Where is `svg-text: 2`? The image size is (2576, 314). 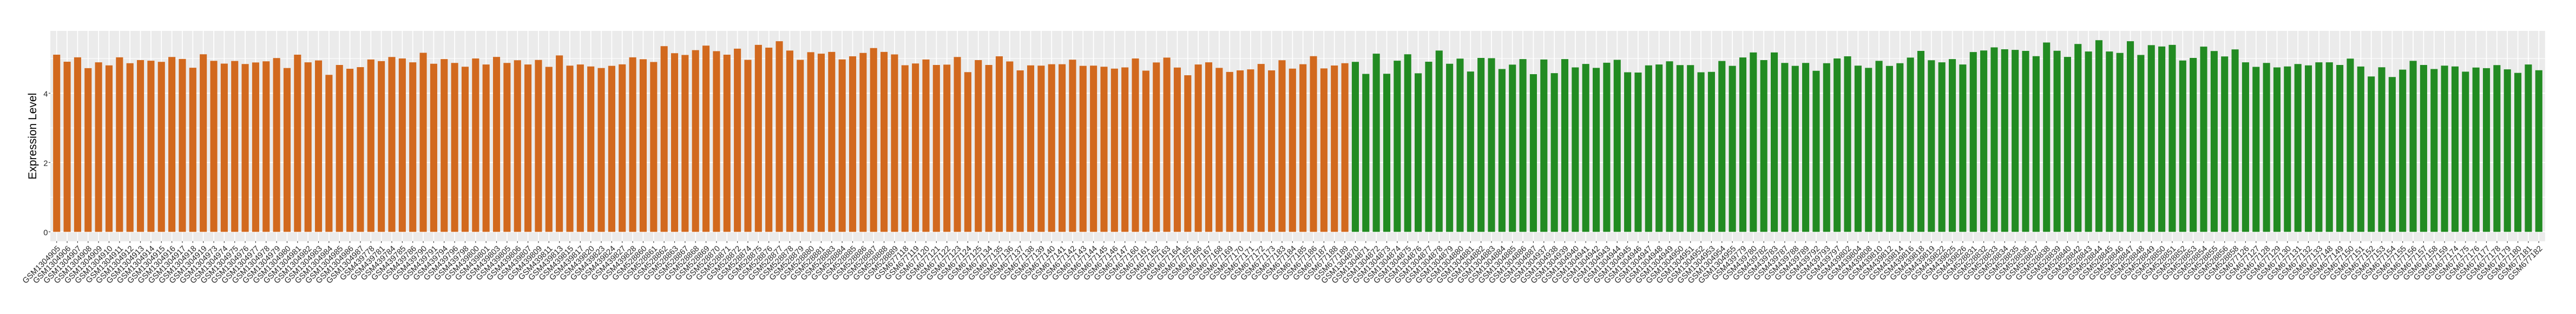 svg-text: 2 is located at coordinates (45, 163).